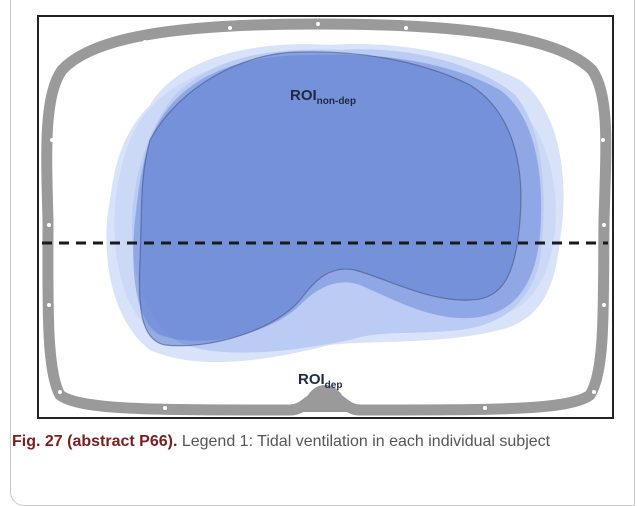 Image resolution: width=637 pixels, height=506 pixels. What do you see at coordinates (325, 398) in the screenshot?
I see `spine-bump` at bounding box center [325, 398].